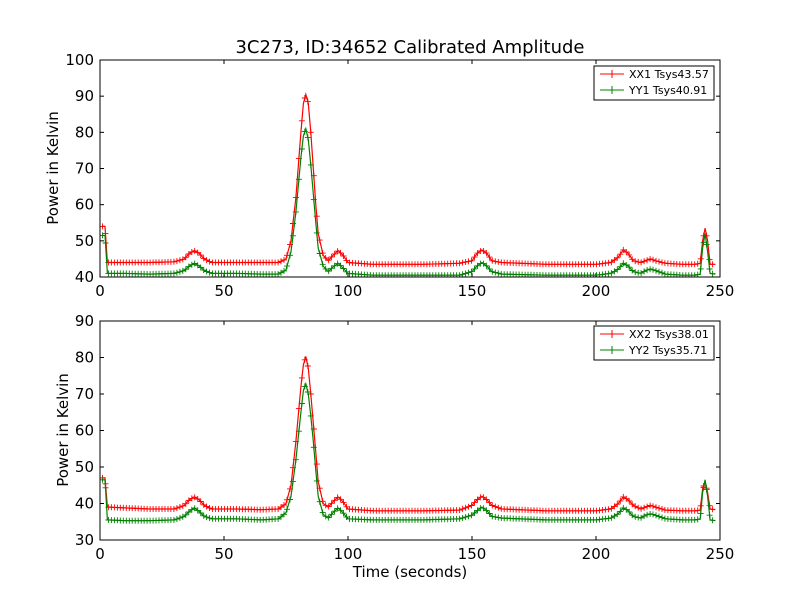  Describe the element at coordinates (669, 334) in the screenshot. I see `legend-label-xx2: XX2 Tsys38.01` at that location.